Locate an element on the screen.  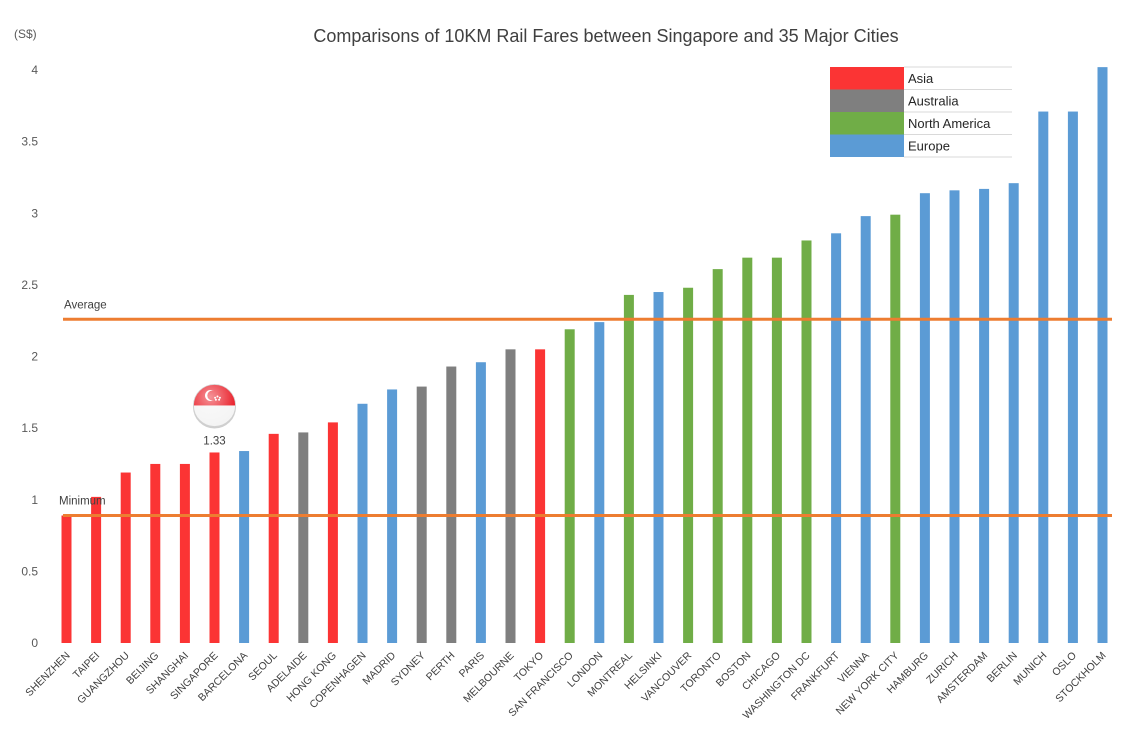
bar-singapore is located at coordinates (214, 547).